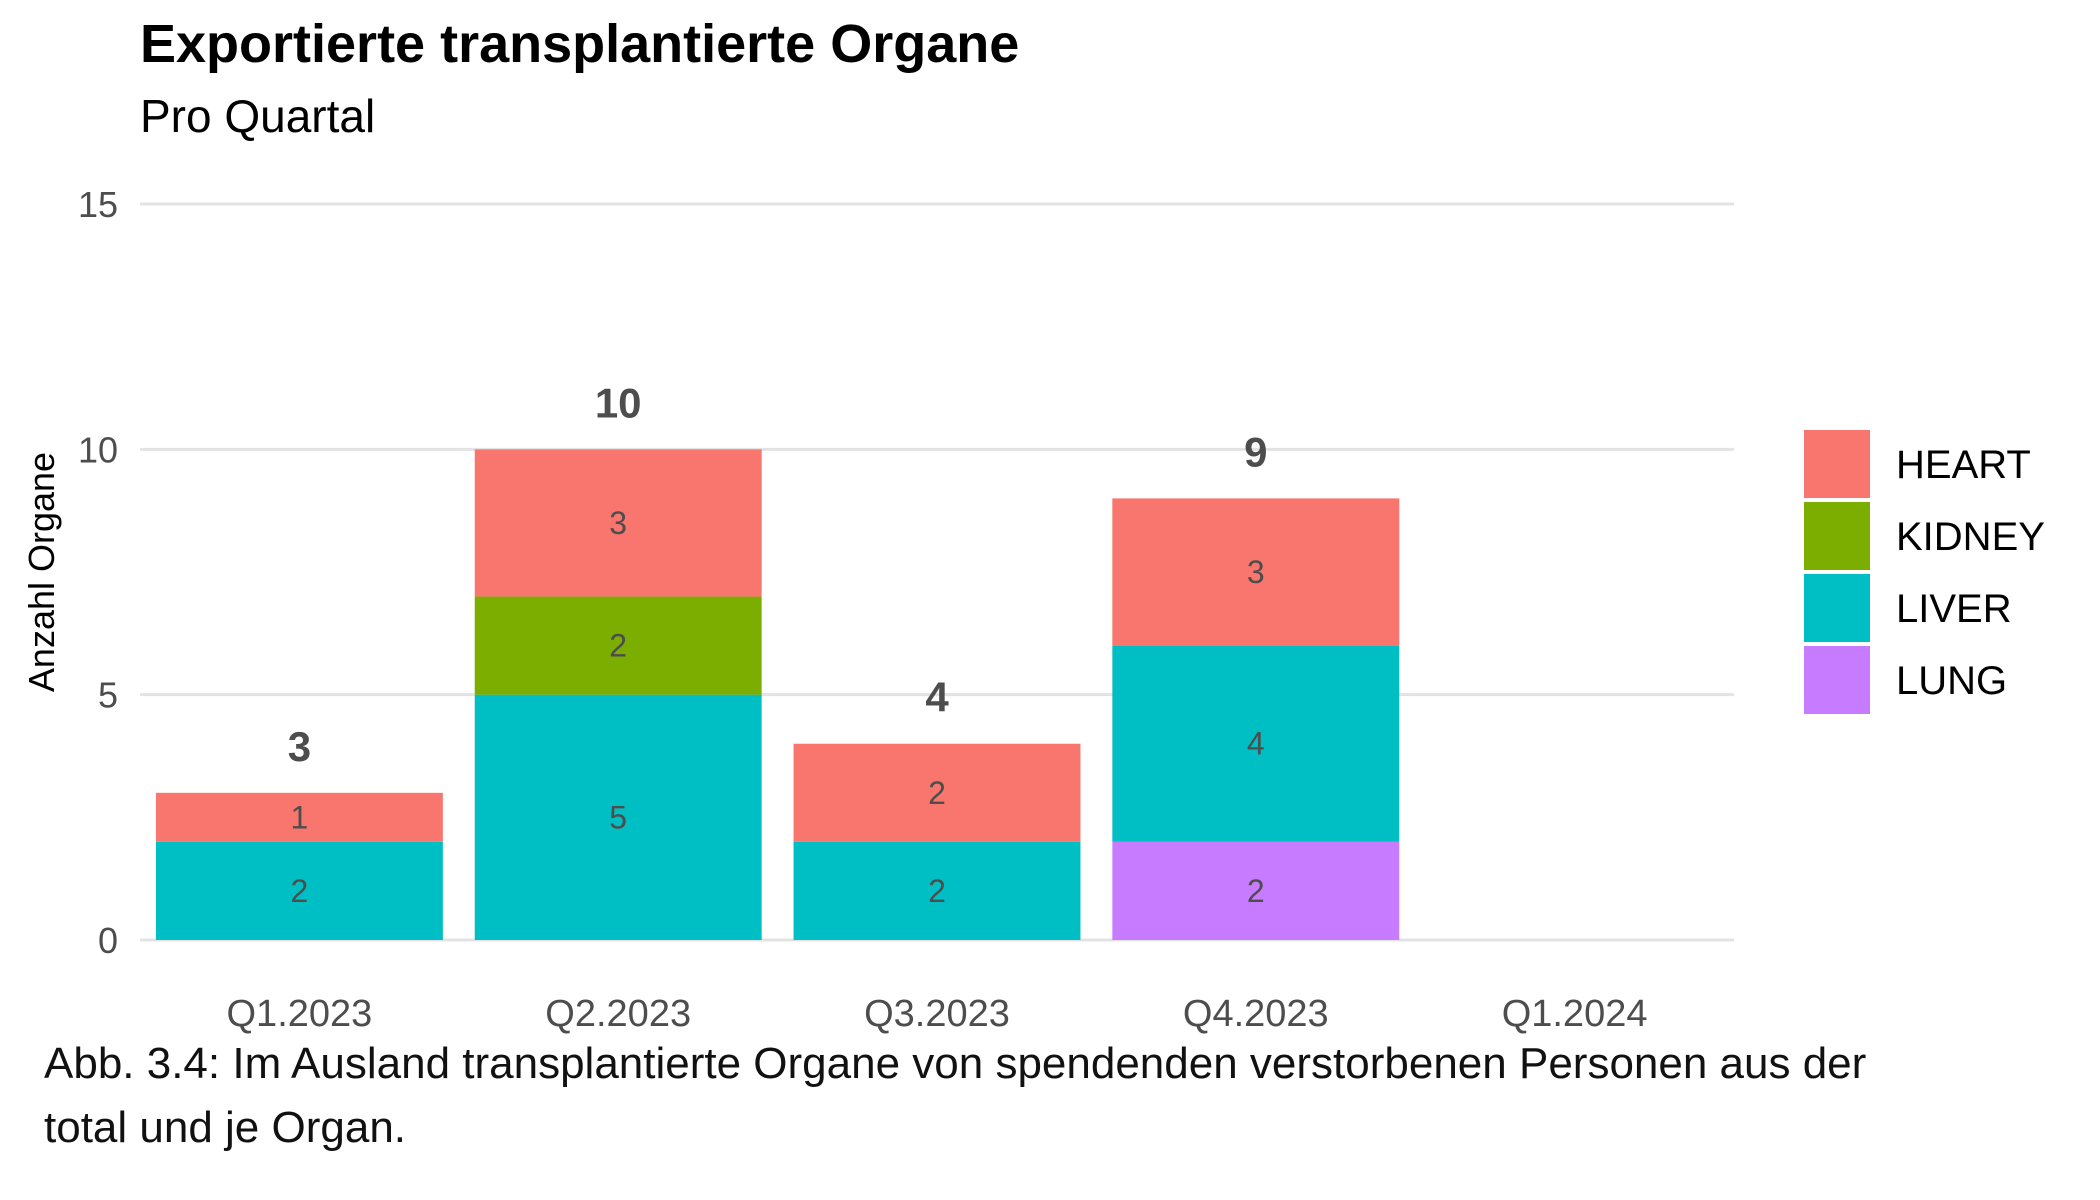 This screenshot has height=1200, width=2100. What do you see at coordinates (1575, 1014) in the screenshot?
I see `x-tick-label: Q1.2024` at bounding box center [1575, 1014].